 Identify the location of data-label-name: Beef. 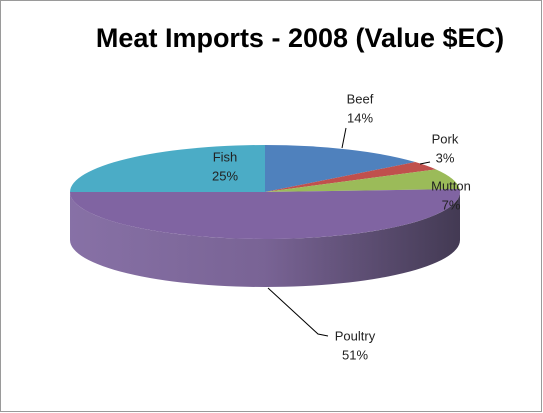
(360, 98).